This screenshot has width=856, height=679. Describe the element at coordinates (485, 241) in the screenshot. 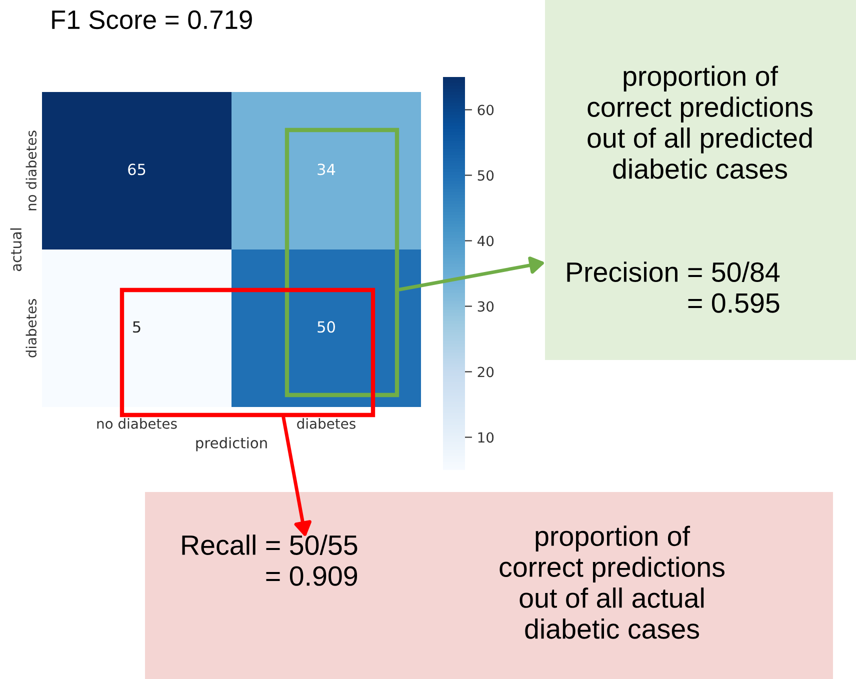

I see `color-bar-label: 40` at that location.